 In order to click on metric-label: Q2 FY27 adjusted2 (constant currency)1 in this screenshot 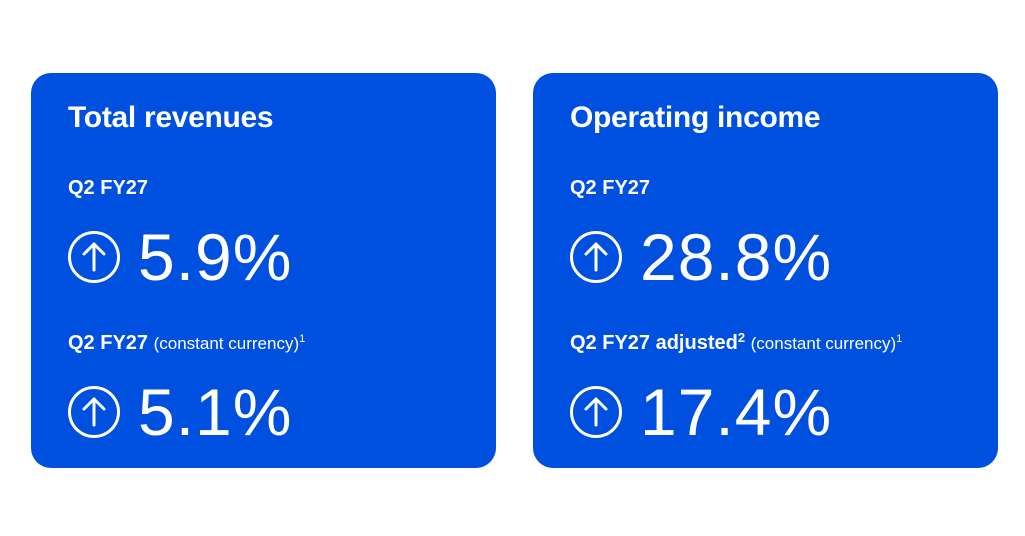, I will do `click(736, 342)`.